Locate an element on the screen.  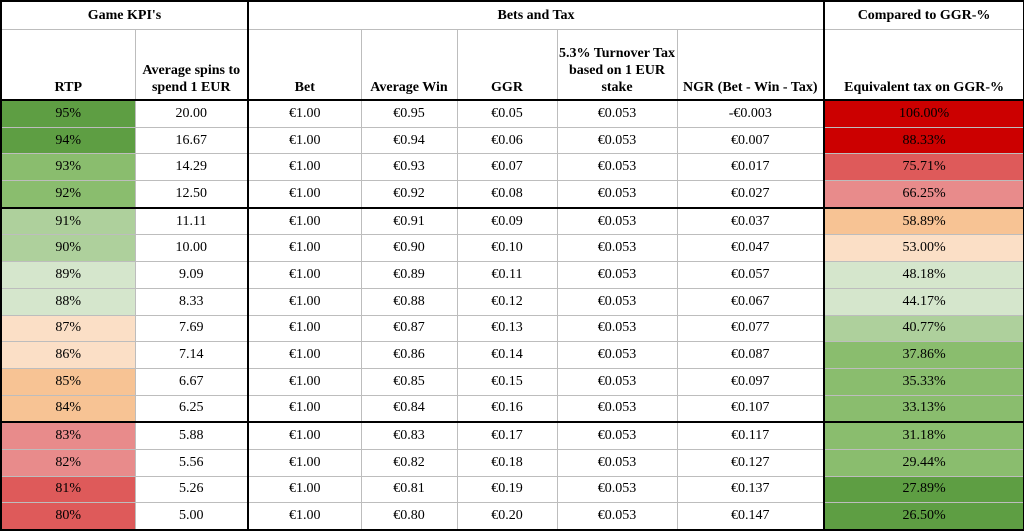
rtp-cell: 82% is located at coordinates (68, 462).